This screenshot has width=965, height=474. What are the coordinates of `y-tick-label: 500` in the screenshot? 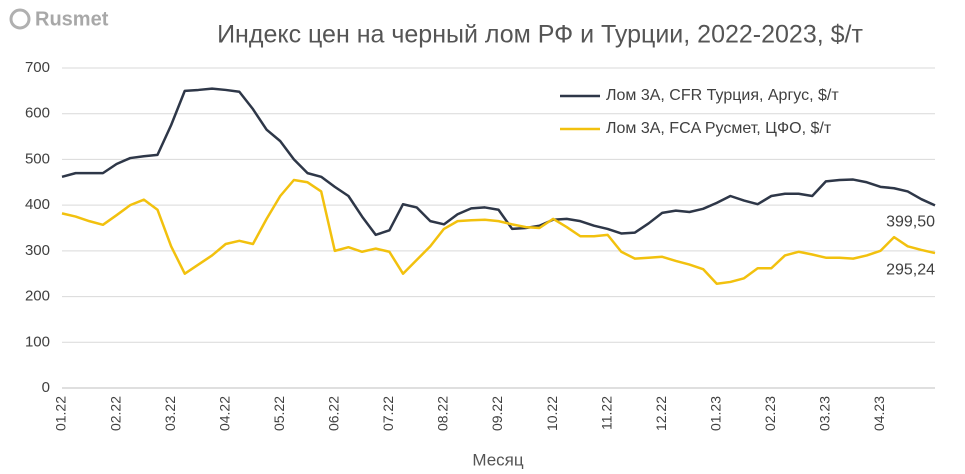 It's located at (37, 158).